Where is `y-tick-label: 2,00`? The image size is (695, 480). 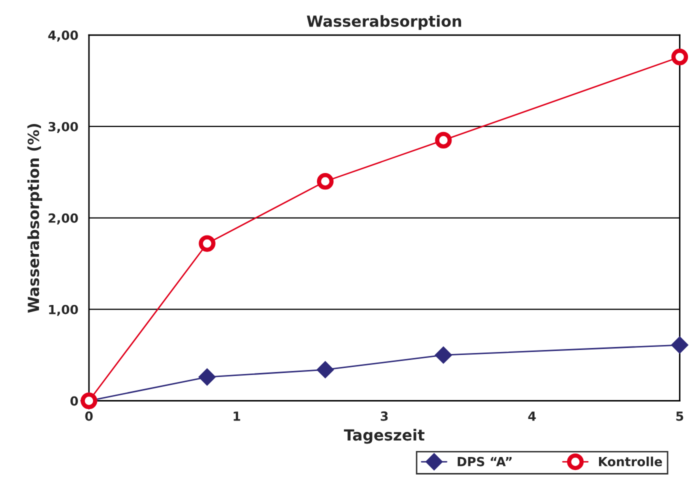
y-tick-label: 2,00 is located at coordinates (63, 218).